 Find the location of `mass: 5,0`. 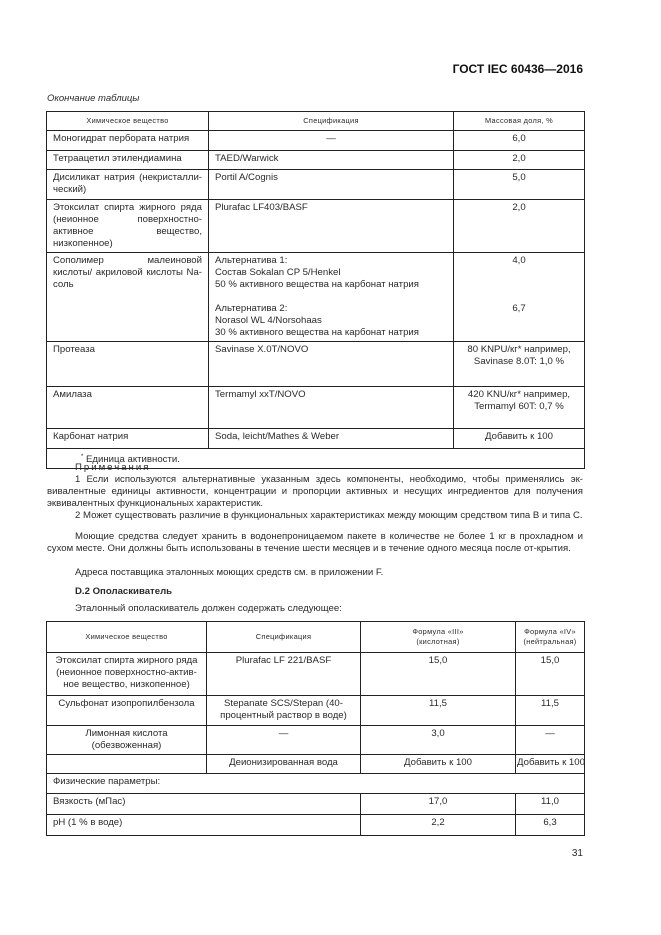

mass: 5,0 is located at coordinates (519, 184).